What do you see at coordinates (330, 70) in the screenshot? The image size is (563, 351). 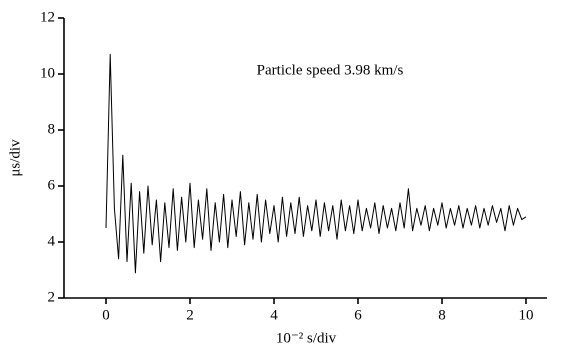 I see `annotation: Particle speed 3.98 km/s` at bounding box center [330, 70].